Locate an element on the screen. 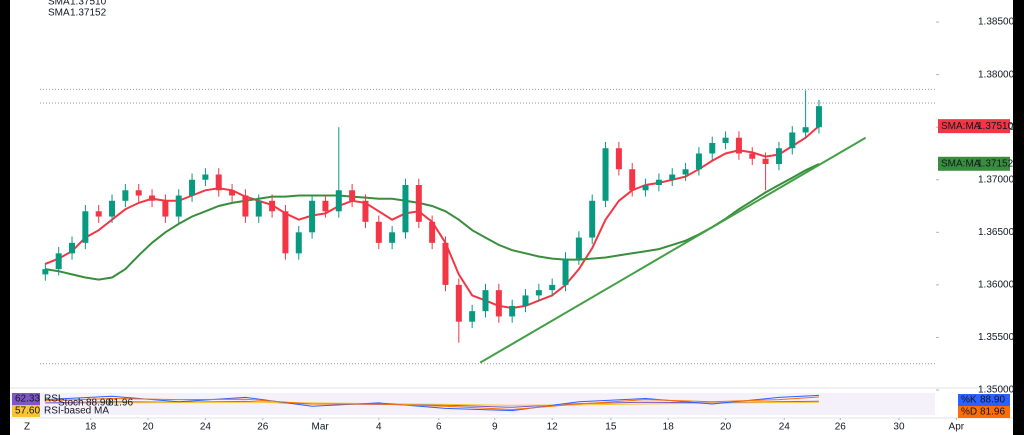 This screenshot has height=435, width=1024. x-tick-label: 4 is located at coordinates (379, 427).